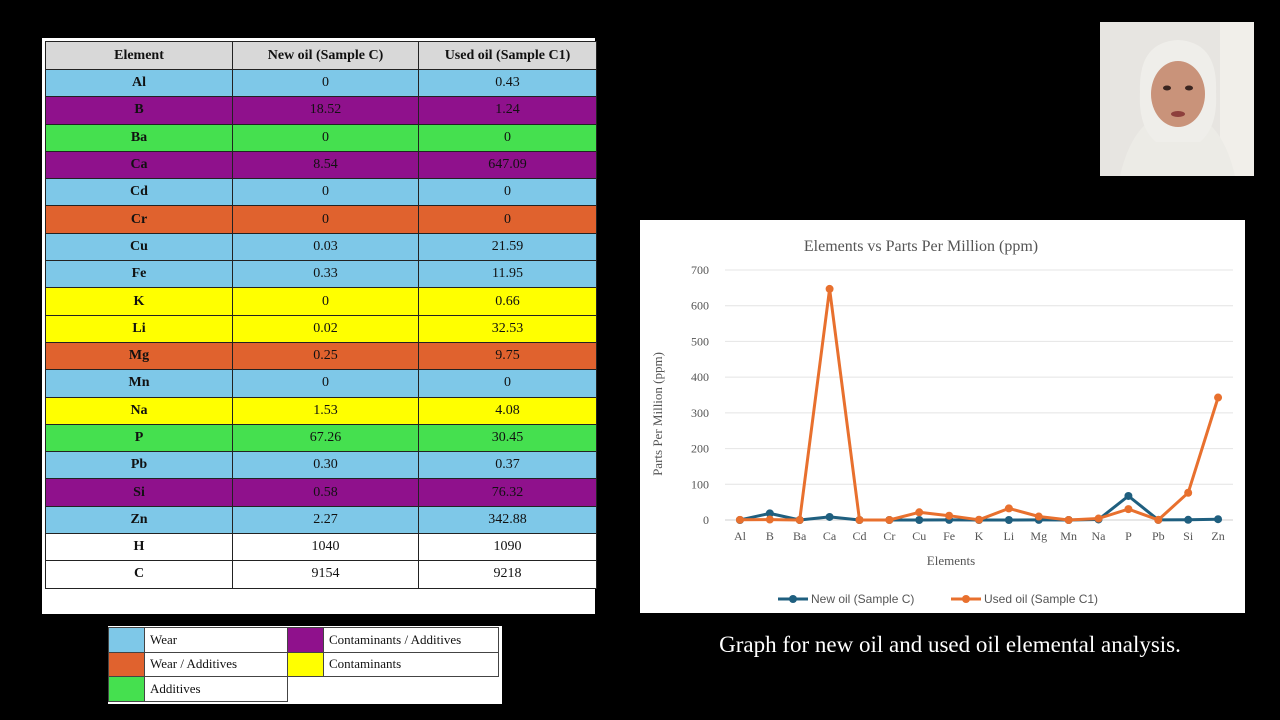  I want to click on element-cell: Na, so click(139, 410).